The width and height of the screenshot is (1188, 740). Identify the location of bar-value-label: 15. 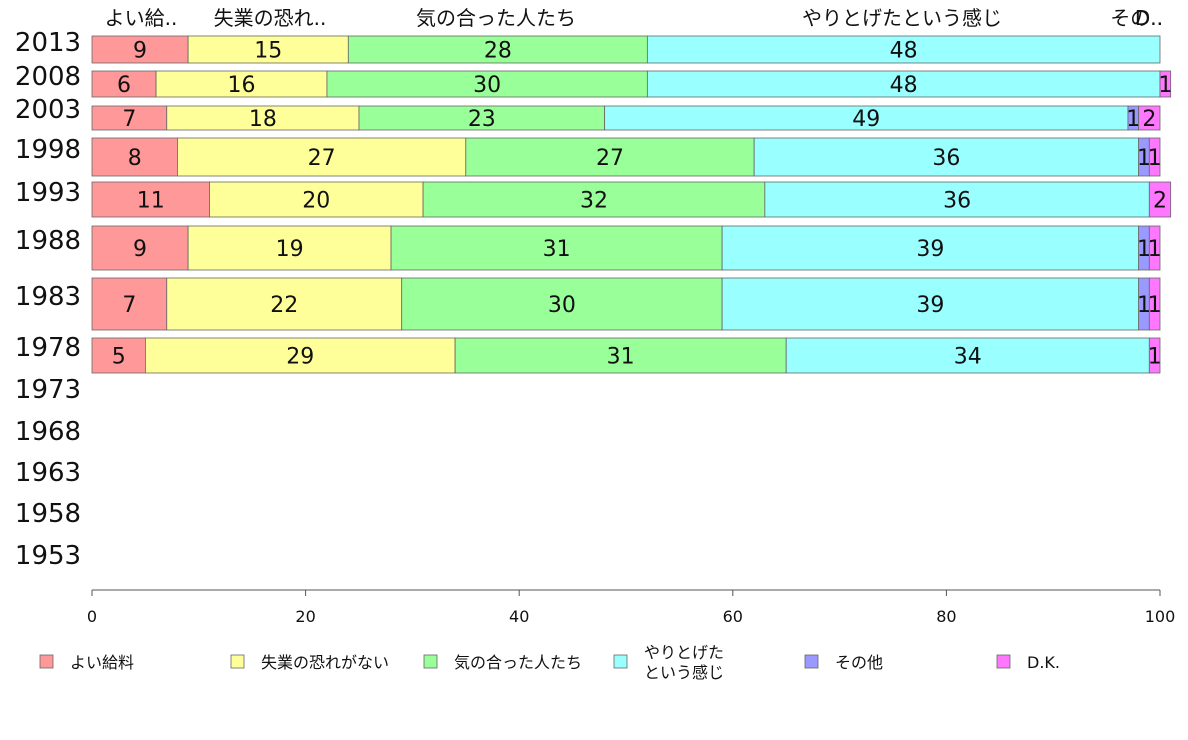
(268, 51).